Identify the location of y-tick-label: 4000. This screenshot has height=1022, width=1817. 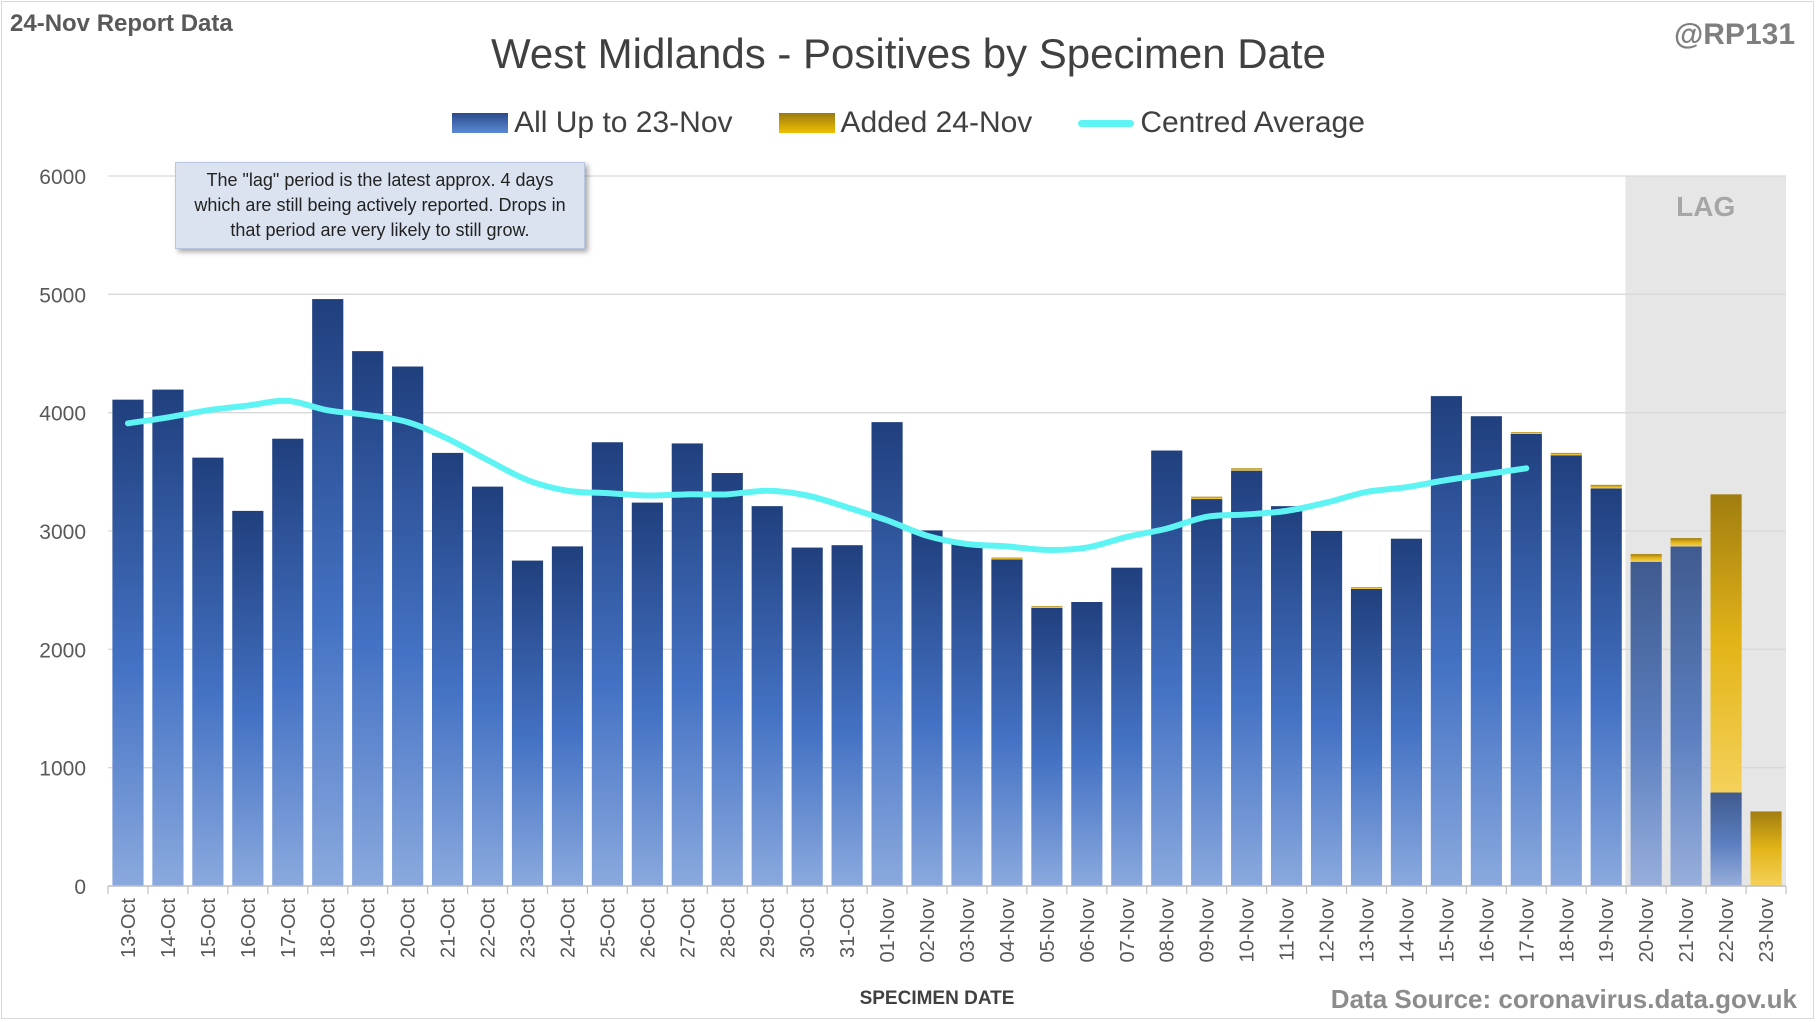
(62, 414).